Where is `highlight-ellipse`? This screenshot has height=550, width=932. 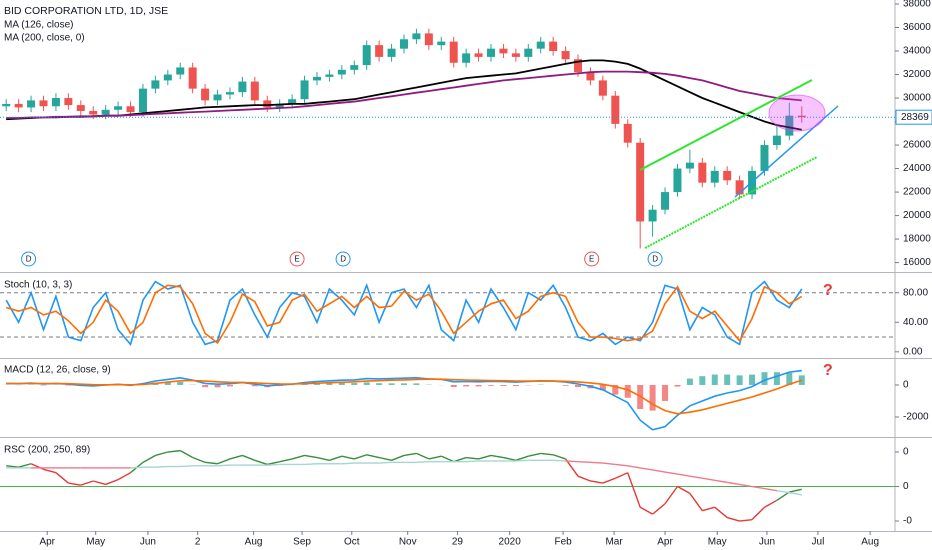
highlight-ellipse is located at coordinates (797, 113).